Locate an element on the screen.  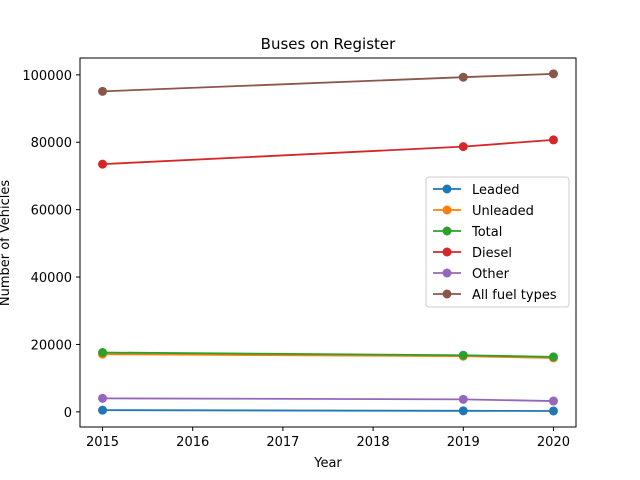
legend-item: All fuel types is located at coordinates (495, 295).